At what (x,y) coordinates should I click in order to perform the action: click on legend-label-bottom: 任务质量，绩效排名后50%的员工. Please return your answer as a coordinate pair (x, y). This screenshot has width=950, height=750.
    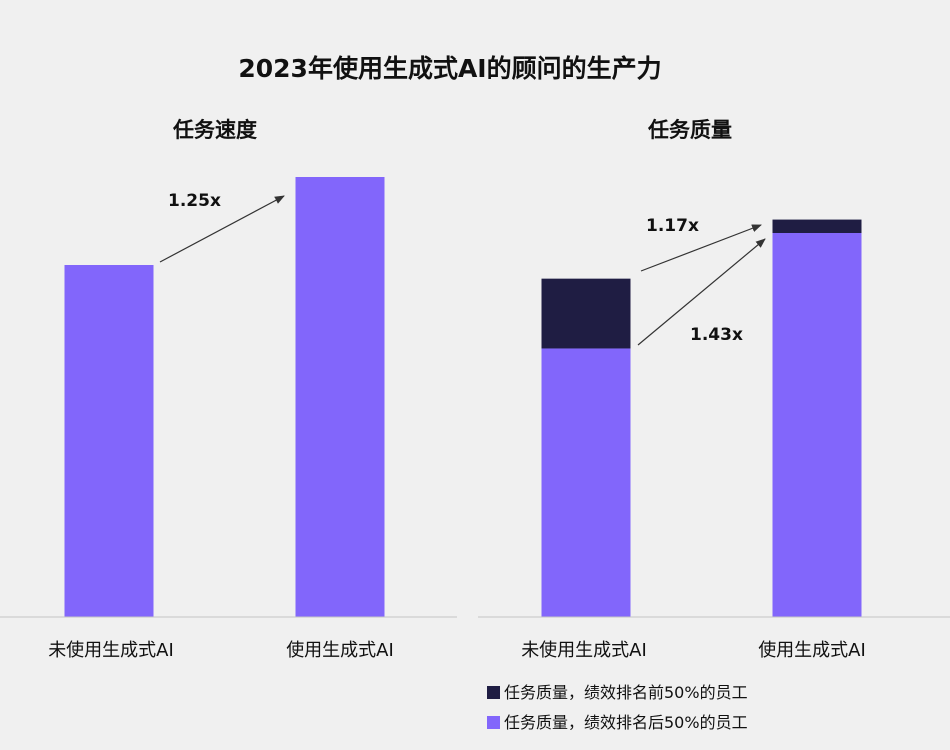
    Looking at the image, I should click on (626, 722).